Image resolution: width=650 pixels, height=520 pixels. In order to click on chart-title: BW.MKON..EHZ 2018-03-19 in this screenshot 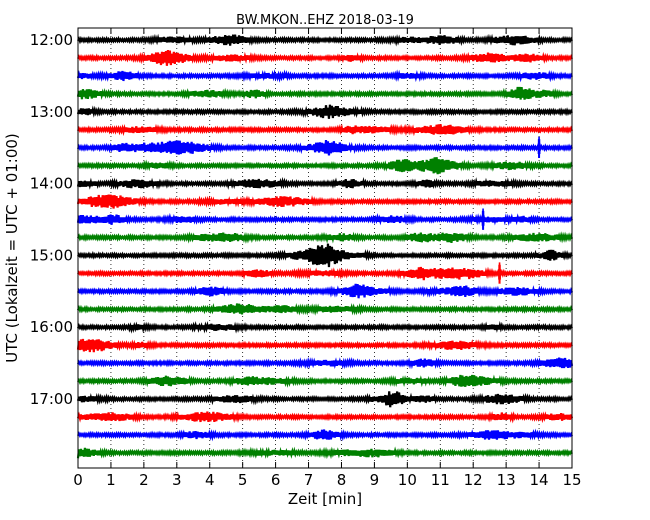, I will do `click(325, 20)`.